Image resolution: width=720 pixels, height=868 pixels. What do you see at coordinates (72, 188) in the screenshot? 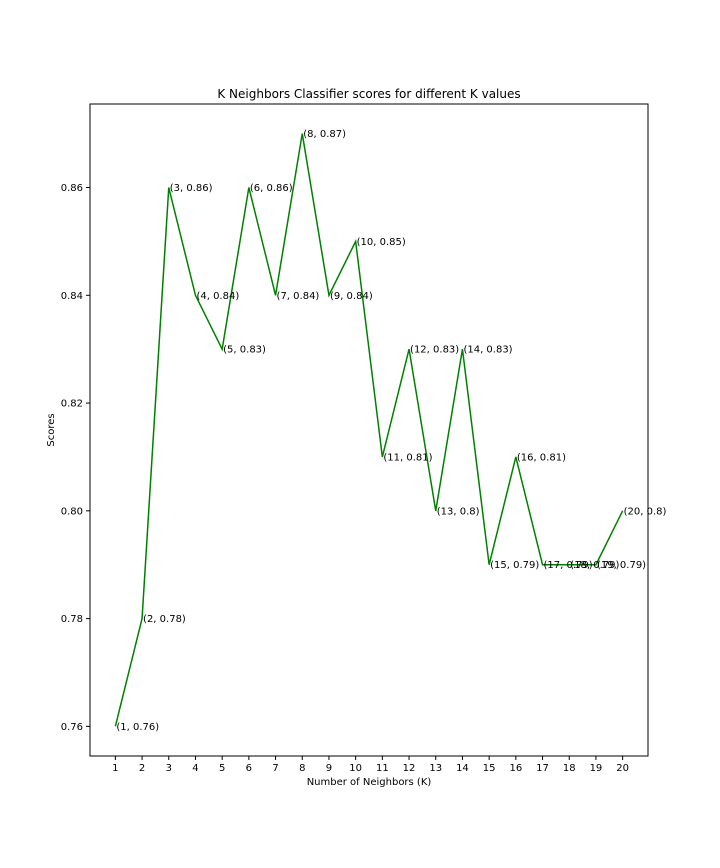
I see `y-tick-label: 0.86` at bounding box center [72, 188].